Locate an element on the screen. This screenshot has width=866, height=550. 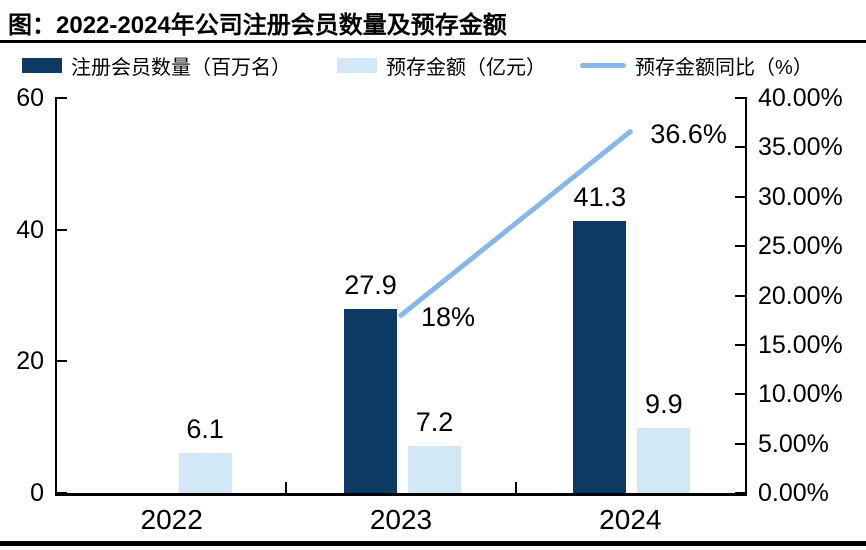
legend-label: 预存金额（亿元） is located at coordinates (466, 67).